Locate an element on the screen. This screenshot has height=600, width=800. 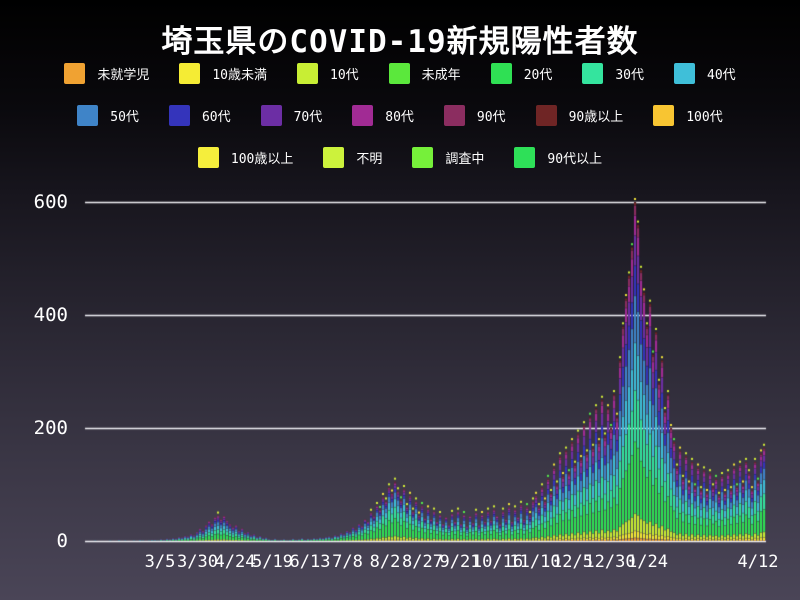
legend-label: 未就学児 is located at coordinates (123, 75).